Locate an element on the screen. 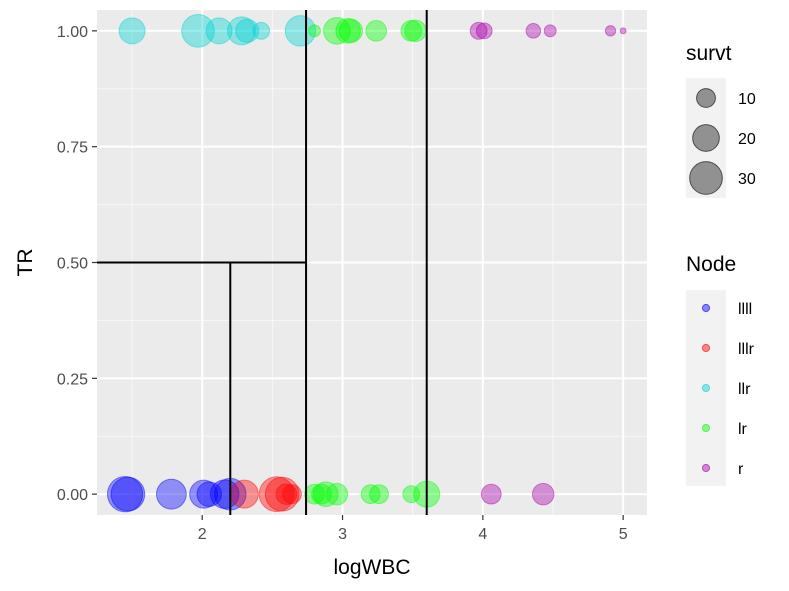 The image size is (789, 591). color-legend-label-r: r is located at coordinates (741, 469).